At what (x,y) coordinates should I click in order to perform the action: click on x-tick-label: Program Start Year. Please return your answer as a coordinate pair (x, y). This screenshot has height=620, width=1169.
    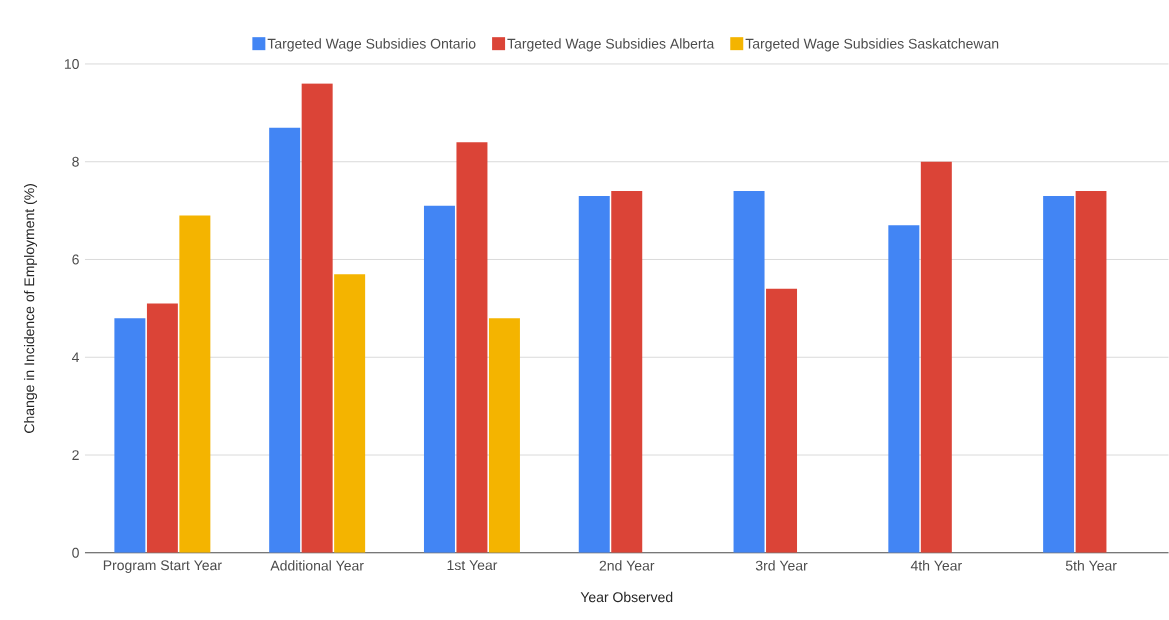
    Looking at the image, I should click on (162, 567).